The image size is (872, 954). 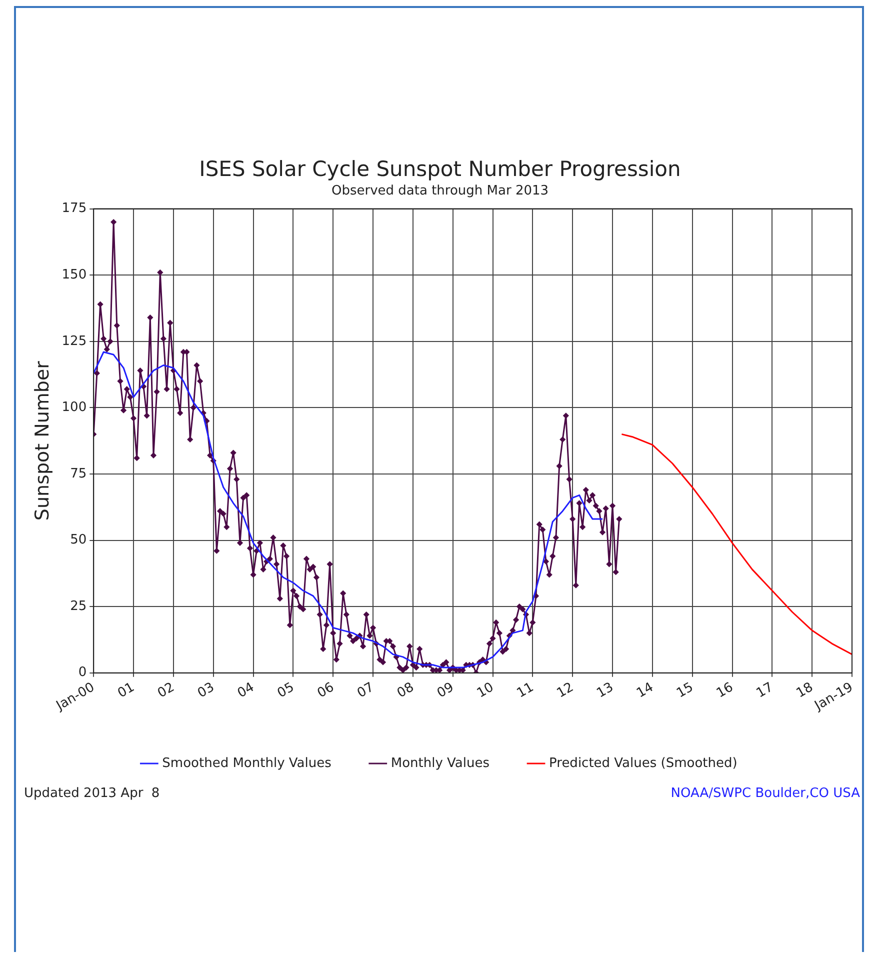 I want to click on x-tick-label: 05, so click(x=286, y=691).